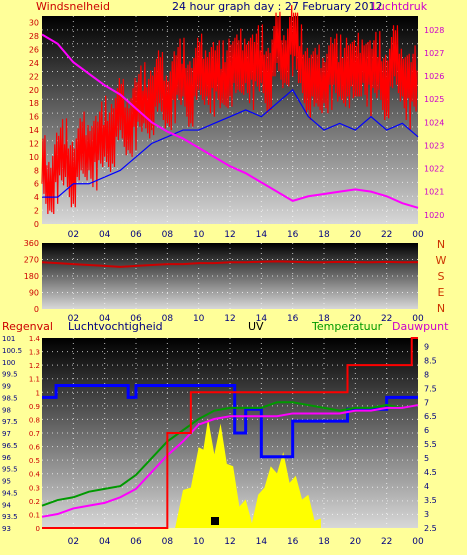  Describe the element at coordinates (36, 184) in the screenshot. I see `windspeed-tick-label: 6` at that location.